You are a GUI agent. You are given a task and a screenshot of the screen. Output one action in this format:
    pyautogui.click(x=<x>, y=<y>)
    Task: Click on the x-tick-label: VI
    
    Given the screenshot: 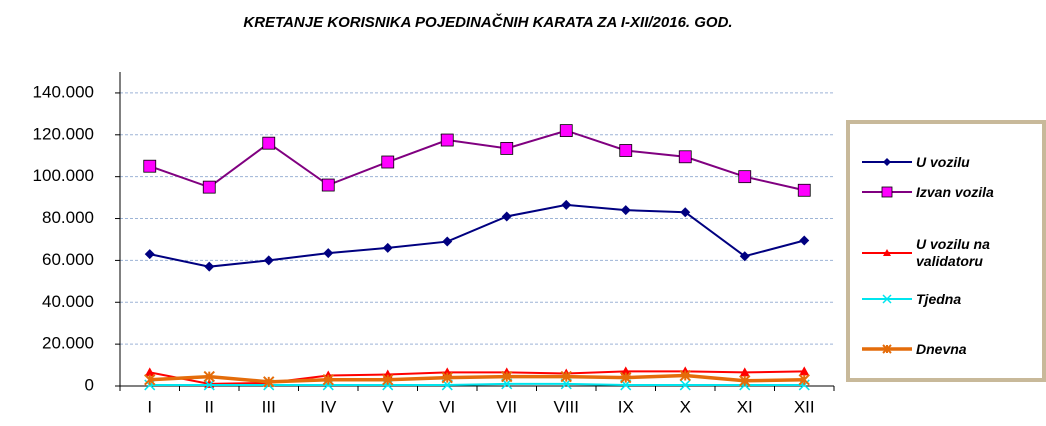 What is the action you would take?
    pyautogui.click(x=447, y=406)
    